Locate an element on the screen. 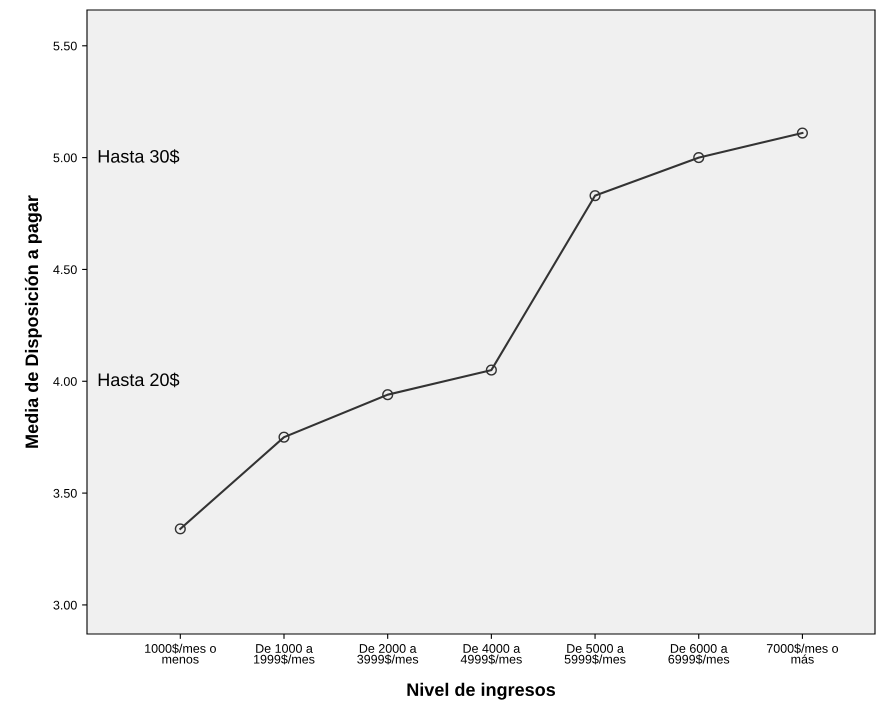 The image size is (877, 718). x-tick-label: 1000$/mes o menos is located at coordinates (180, 654).